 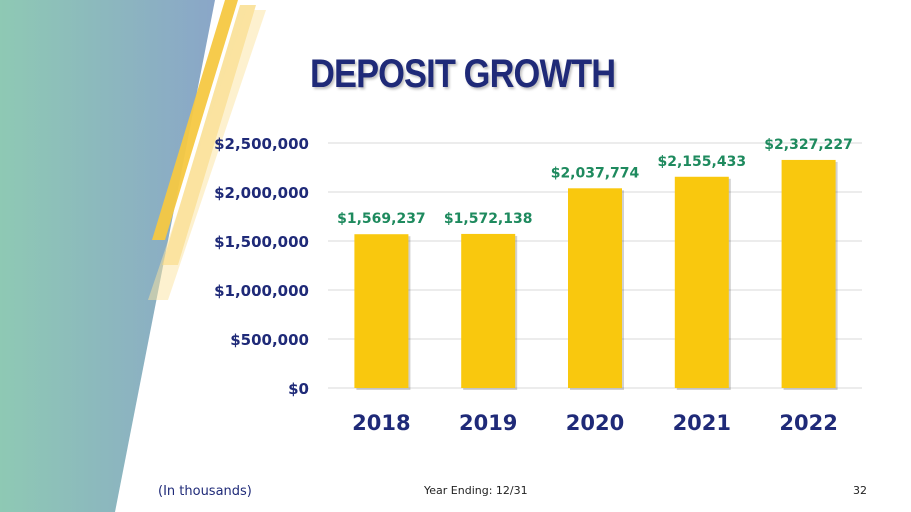 What do you see at coordinates (463, 74) in the screenshot?
I see `slide-title: DEPOSIT GROWTH` at bounding box center [463, 74].